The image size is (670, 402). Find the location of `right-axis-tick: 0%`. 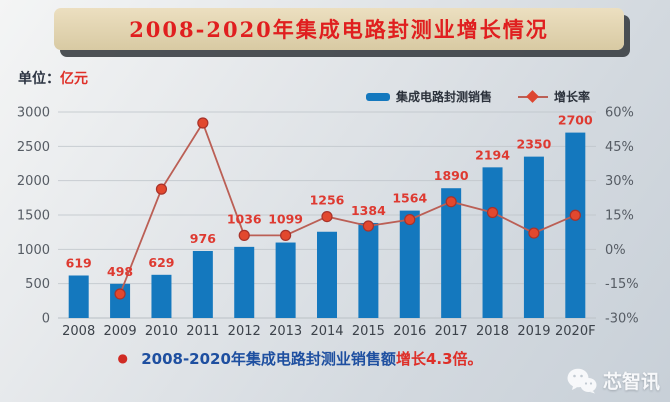

right-axis-tick: 0% is located at coordinates (615, 250).